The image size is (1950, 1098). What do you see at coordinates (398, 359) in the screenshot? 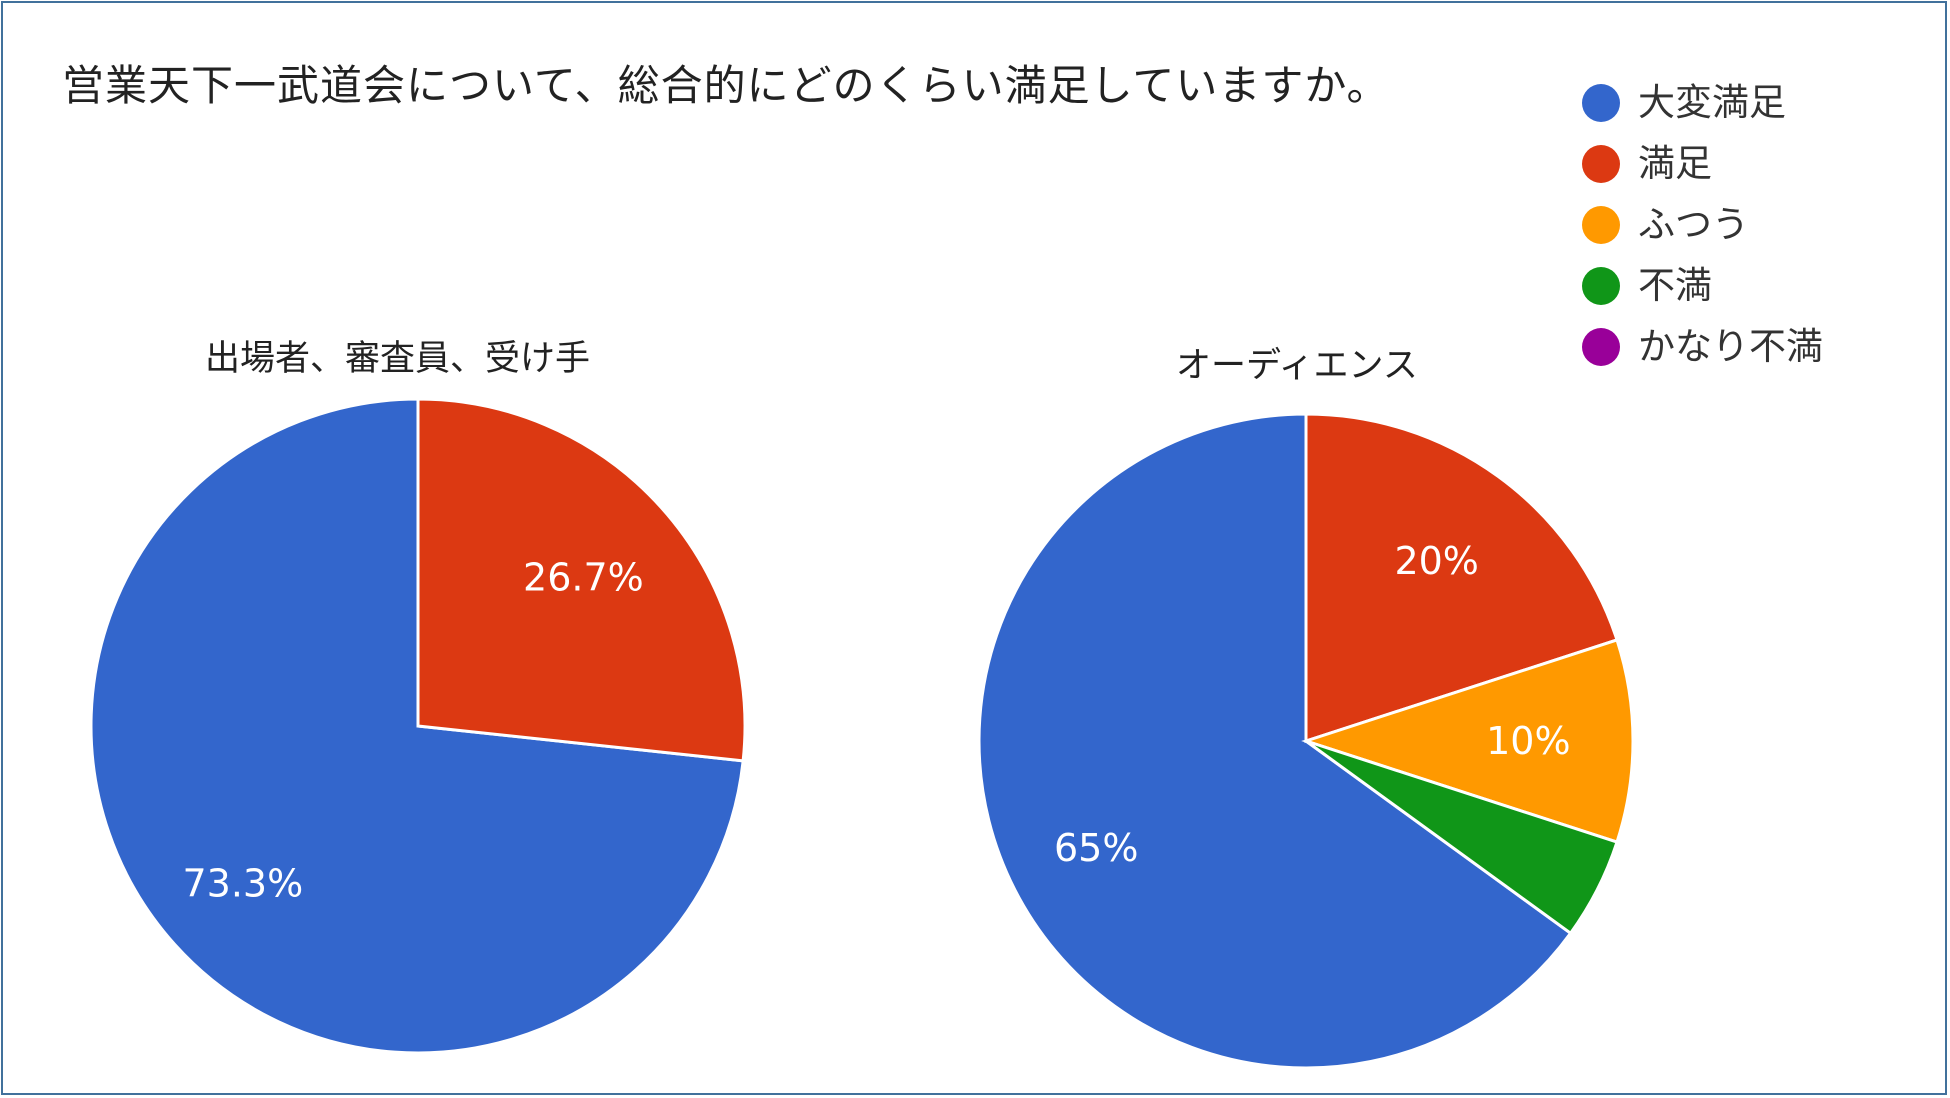
I see `pie-title-participants: 出場者、審査員、受け手` at bounding box center [398, 359].